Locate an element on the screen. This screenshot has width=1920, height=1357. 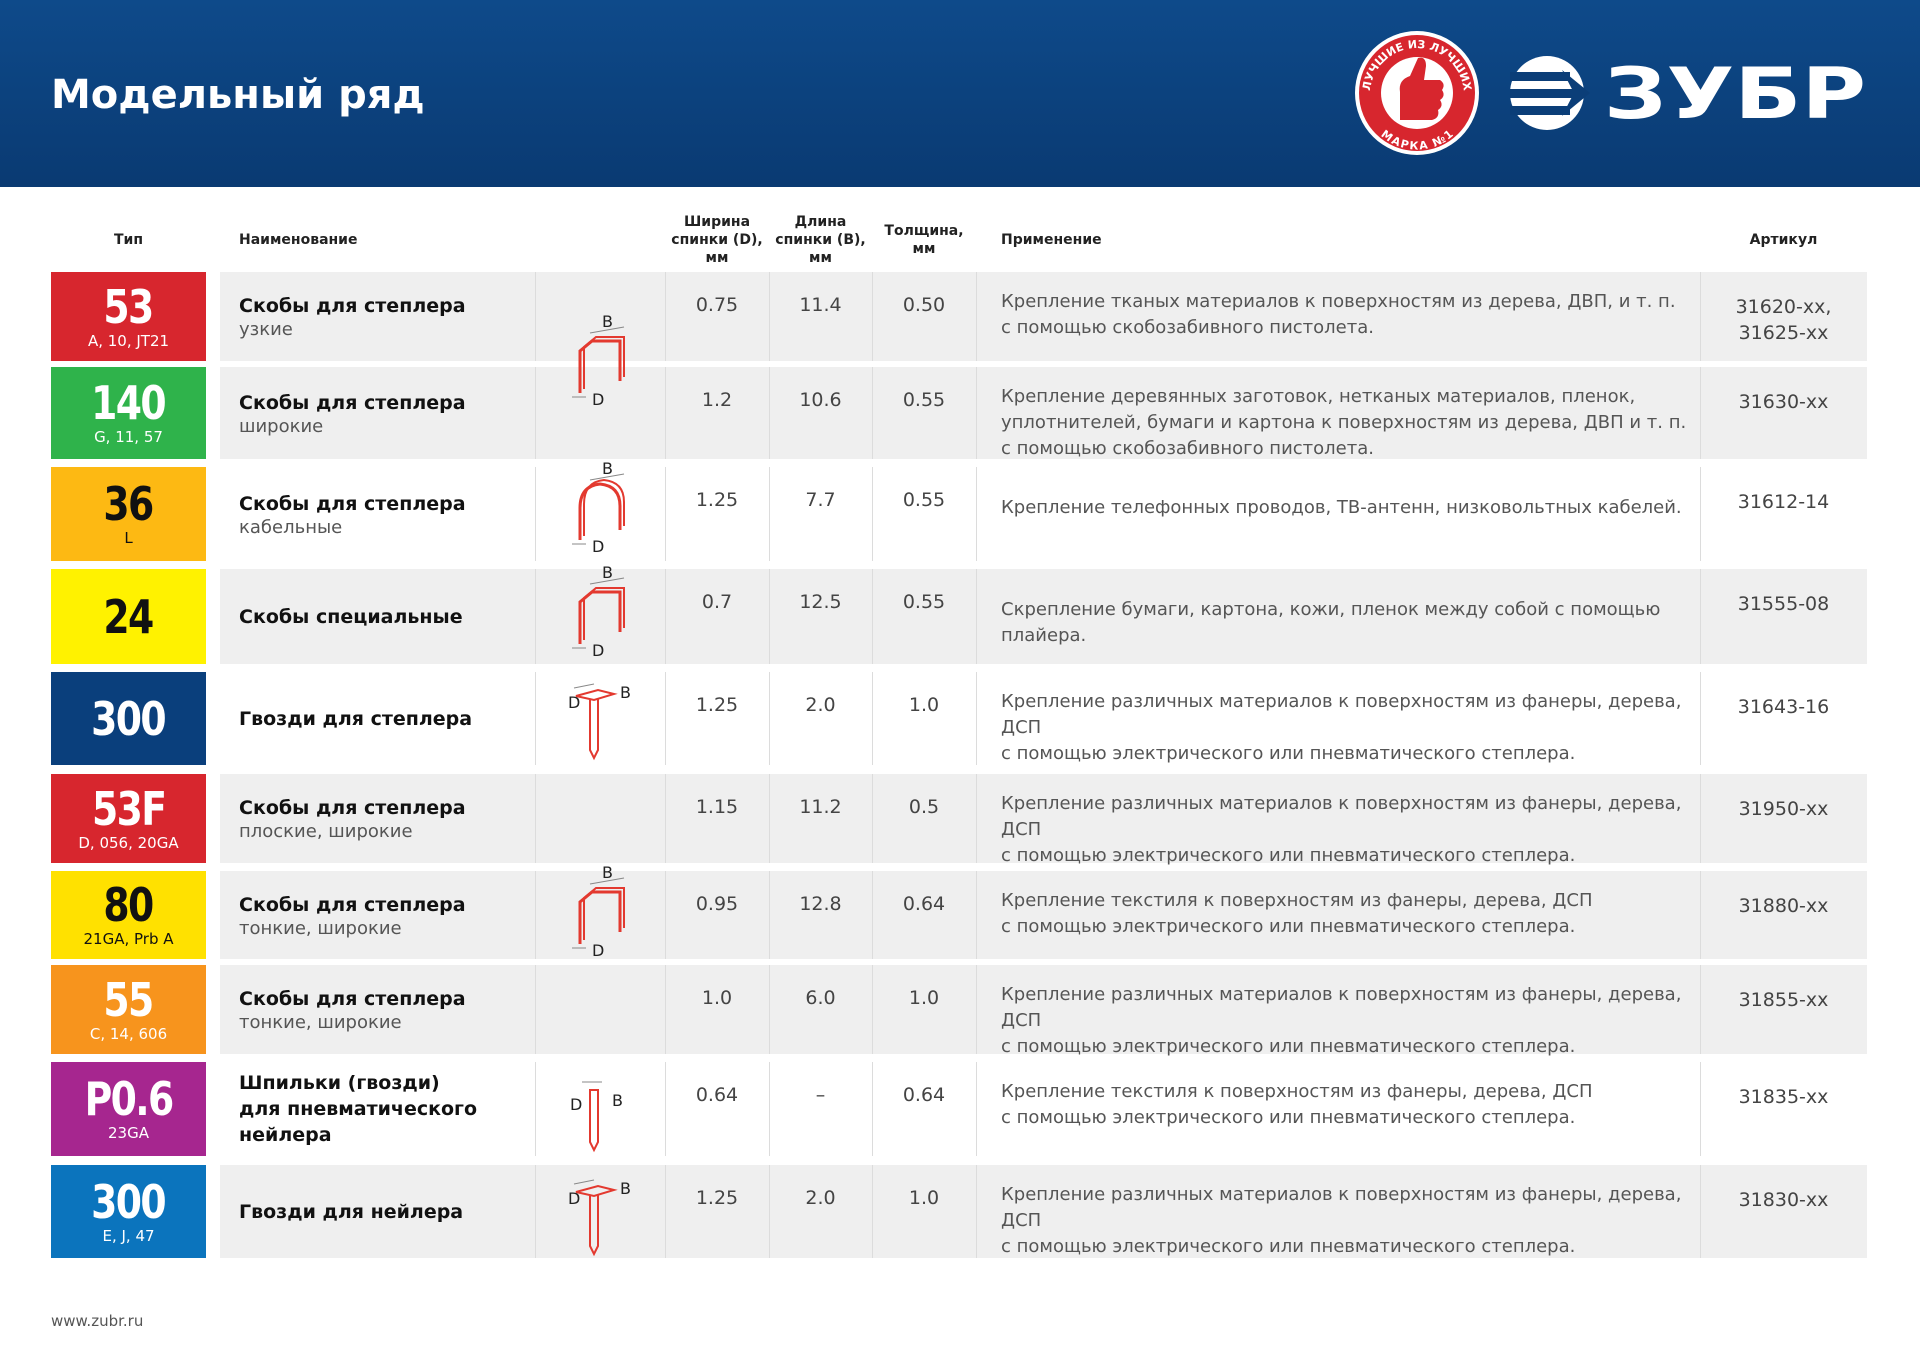
type-code: 300 is located at coordinates (129, 1201).